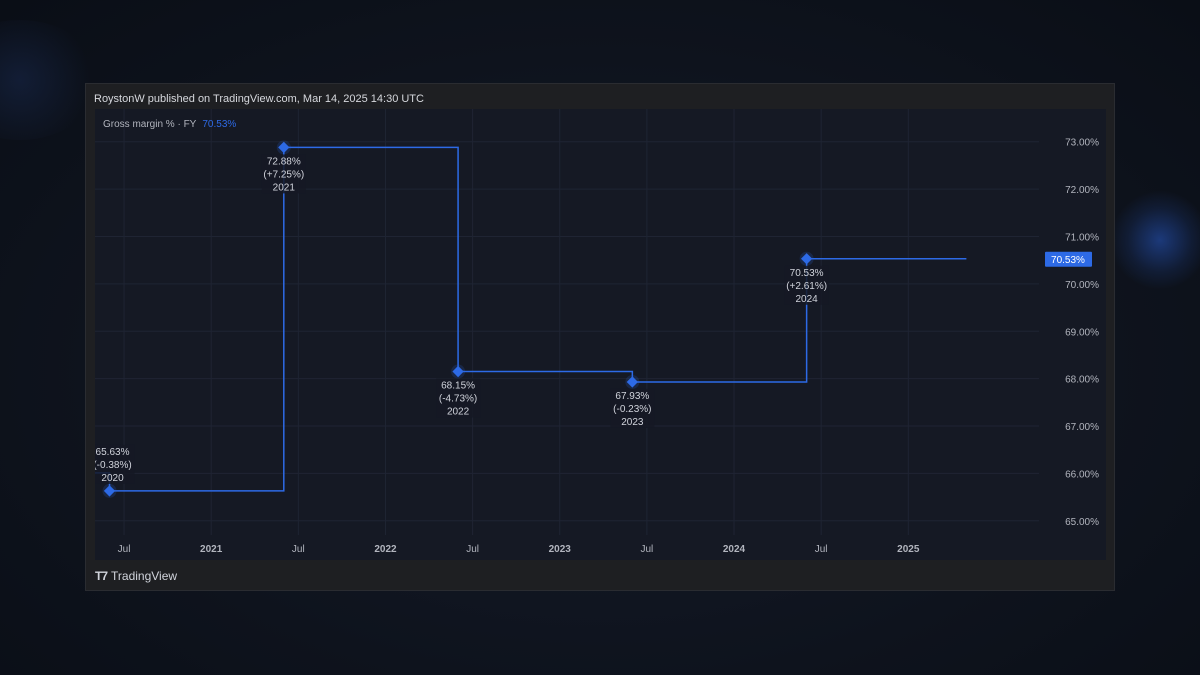 This screenshot has width=1200, height=675. Describe the element at coordinates (211, 549) in the screenshot. I see `x-tick-label: 2021` at that location.